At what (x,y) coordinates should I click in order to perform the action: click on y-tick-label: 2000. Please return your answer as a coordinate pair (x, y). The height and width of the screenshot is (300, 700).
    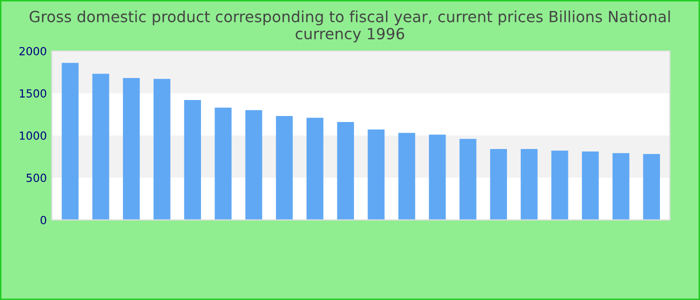
    Looking at the image, I should click on (32, 51).